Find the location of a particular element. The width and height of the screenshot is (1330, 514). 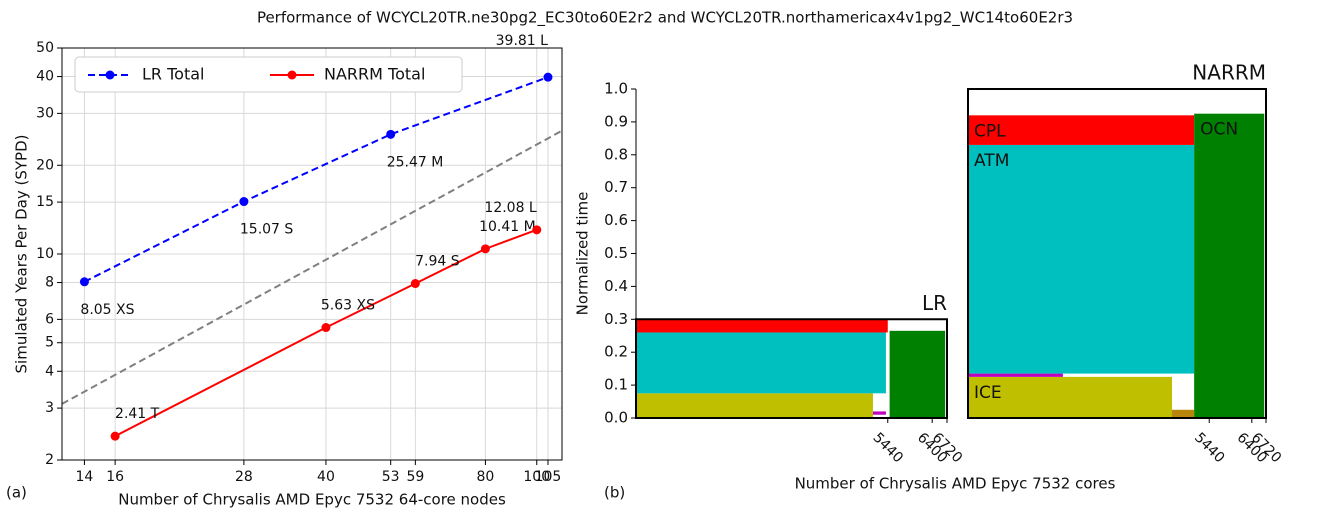

y-tick-label: 0.5 is located at coordinates (616, 253).